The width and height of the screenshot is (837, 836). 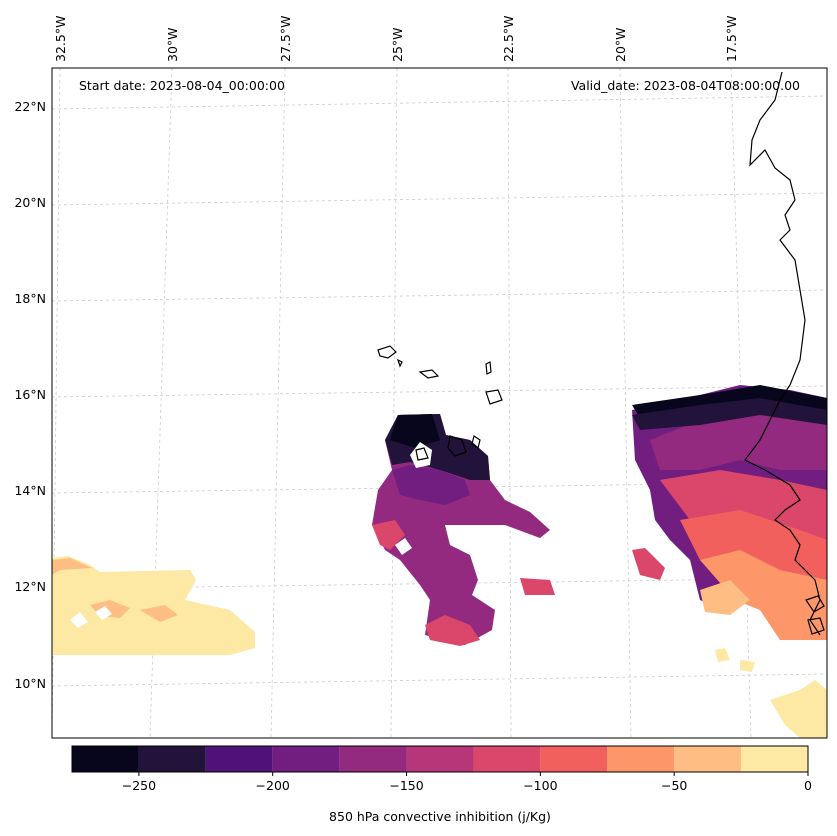 What do you see at coordinates (60, 39) in the screenshot?
I see `lon-label: 32.5°W` at bounding box center [60, 39].